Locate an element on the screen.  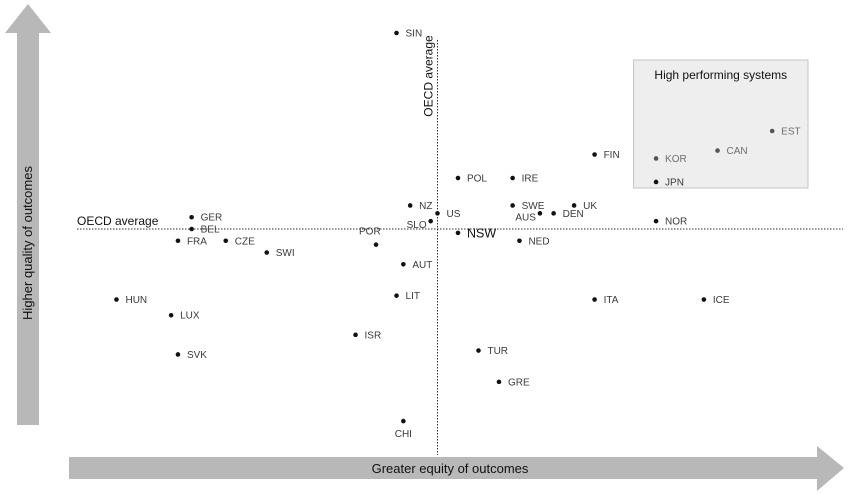
point-label-isr: ISR is located at coordinates (373, 335).